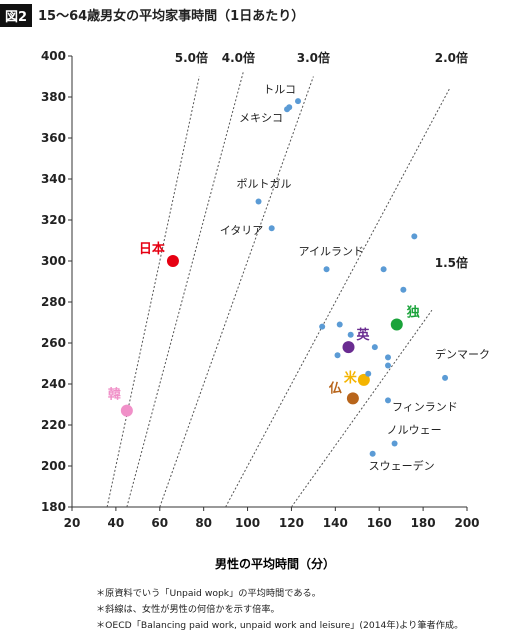 The width and height of the screenshot is (510, 640). What do you see at coordinates (413, 313) in the screenshot?
I see `data-point-label: 独` at bounding box center [413, 313].